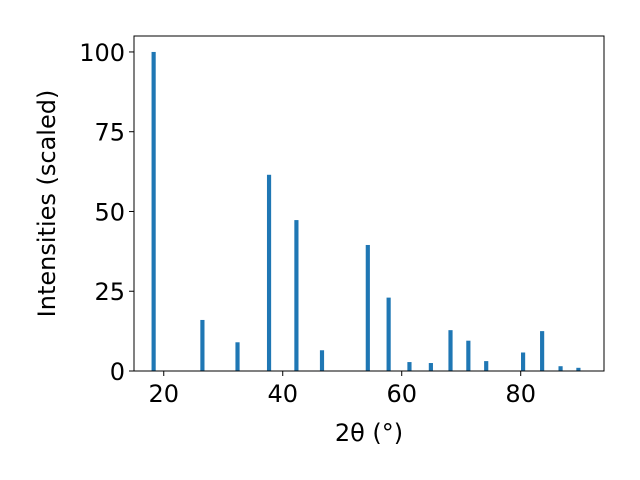 Image resolution: width=640 pixels, height=480 pixels. I want to click on x-tick-label: 80, so click(520, 394).